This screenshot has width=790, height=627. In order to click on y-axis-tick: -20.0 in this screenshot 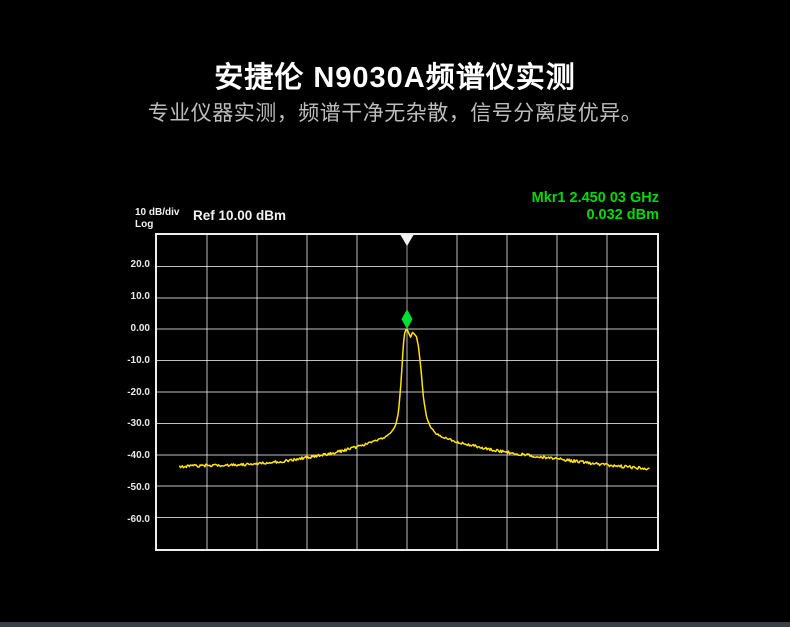, I will do `click(138, 392)`.